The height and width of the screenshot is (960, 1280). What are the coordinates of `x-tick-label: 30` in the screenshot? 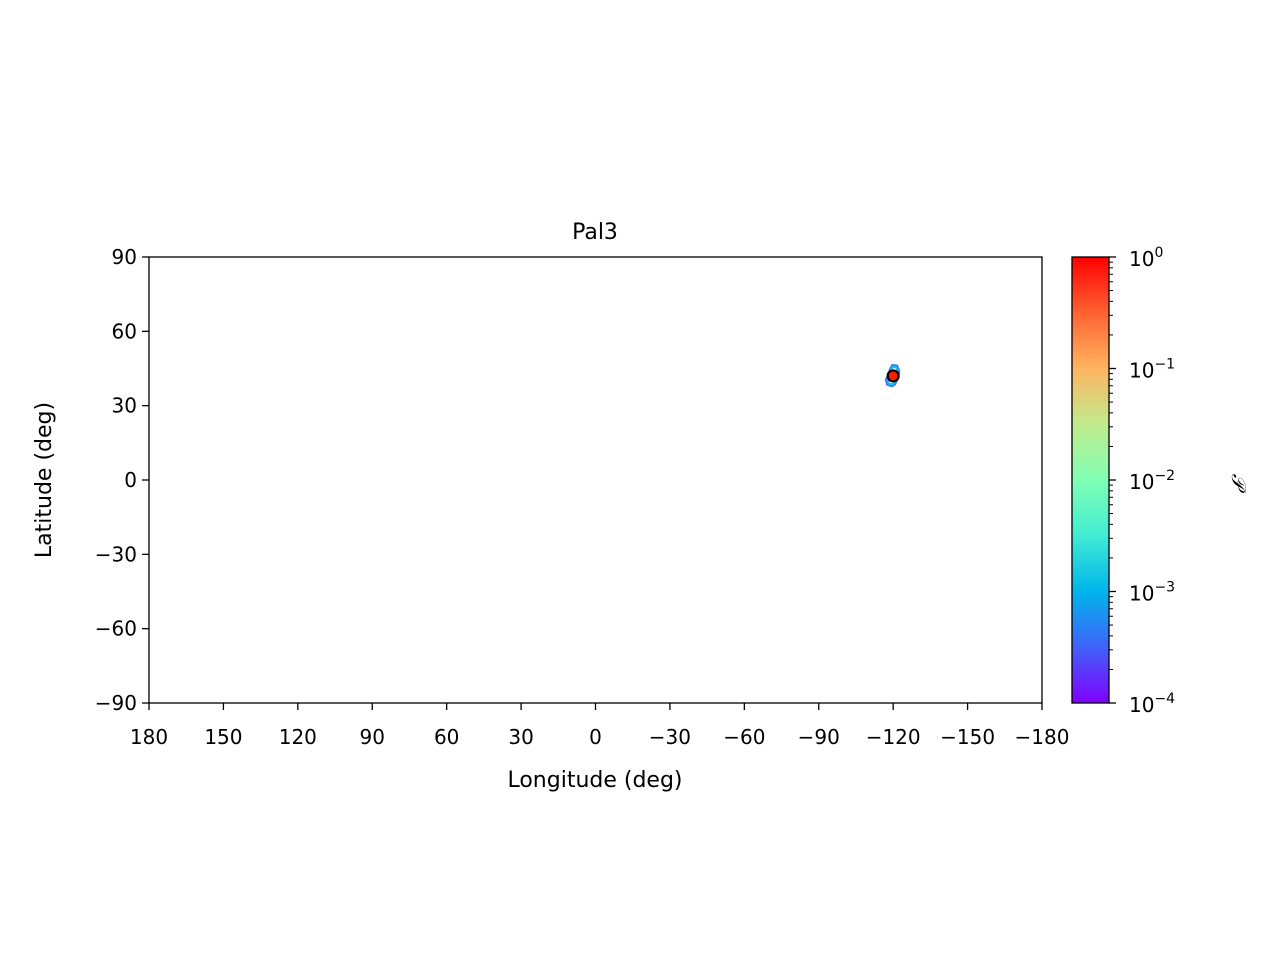 It's located at (520, 737).